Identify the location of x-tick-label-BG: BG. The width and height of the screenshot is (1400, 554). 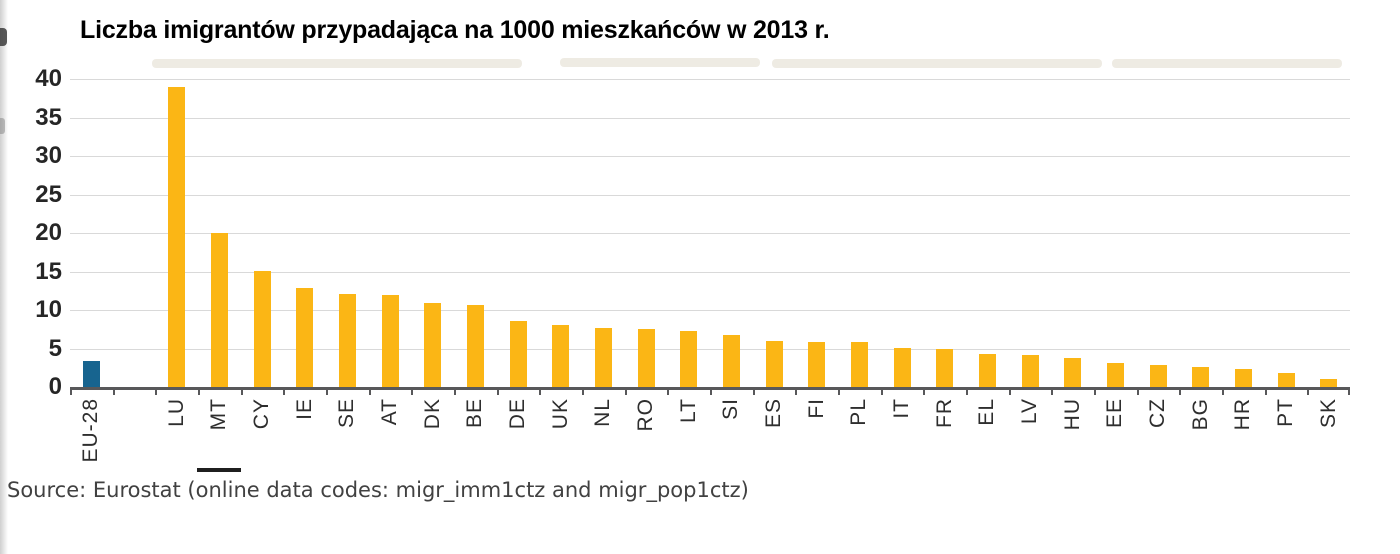
(1200, 440).